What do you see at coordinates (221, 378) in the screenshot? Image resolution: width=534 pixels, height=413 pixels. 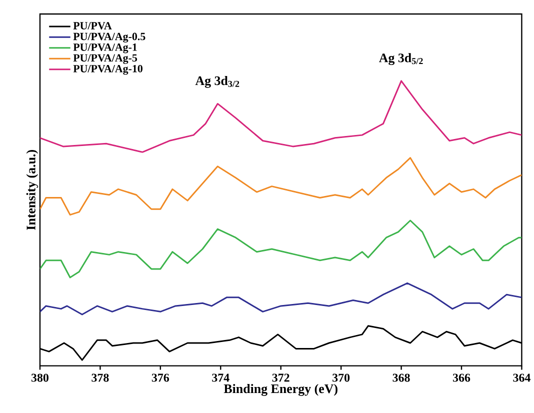 I see `x-tick-label: 374` at bounding box center [221, 378].